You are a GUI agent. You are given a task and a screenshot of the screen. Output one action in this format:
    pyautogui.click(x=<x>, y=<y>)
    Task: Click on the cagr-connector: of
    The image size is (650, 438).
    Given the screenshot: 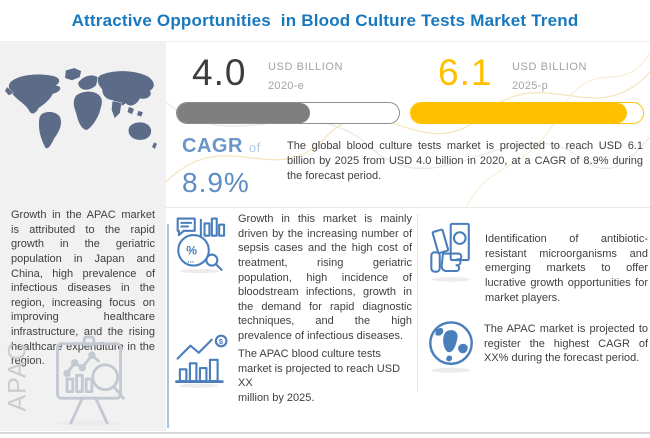 What is the action you would take?
    pyautogui.click(x=254, y=147)
    